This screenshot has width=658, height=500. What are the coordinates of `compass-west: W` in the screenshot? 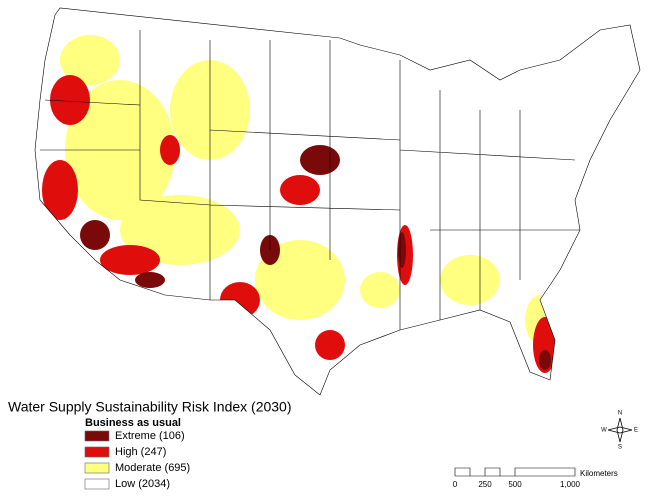 It's located at (604, 431).